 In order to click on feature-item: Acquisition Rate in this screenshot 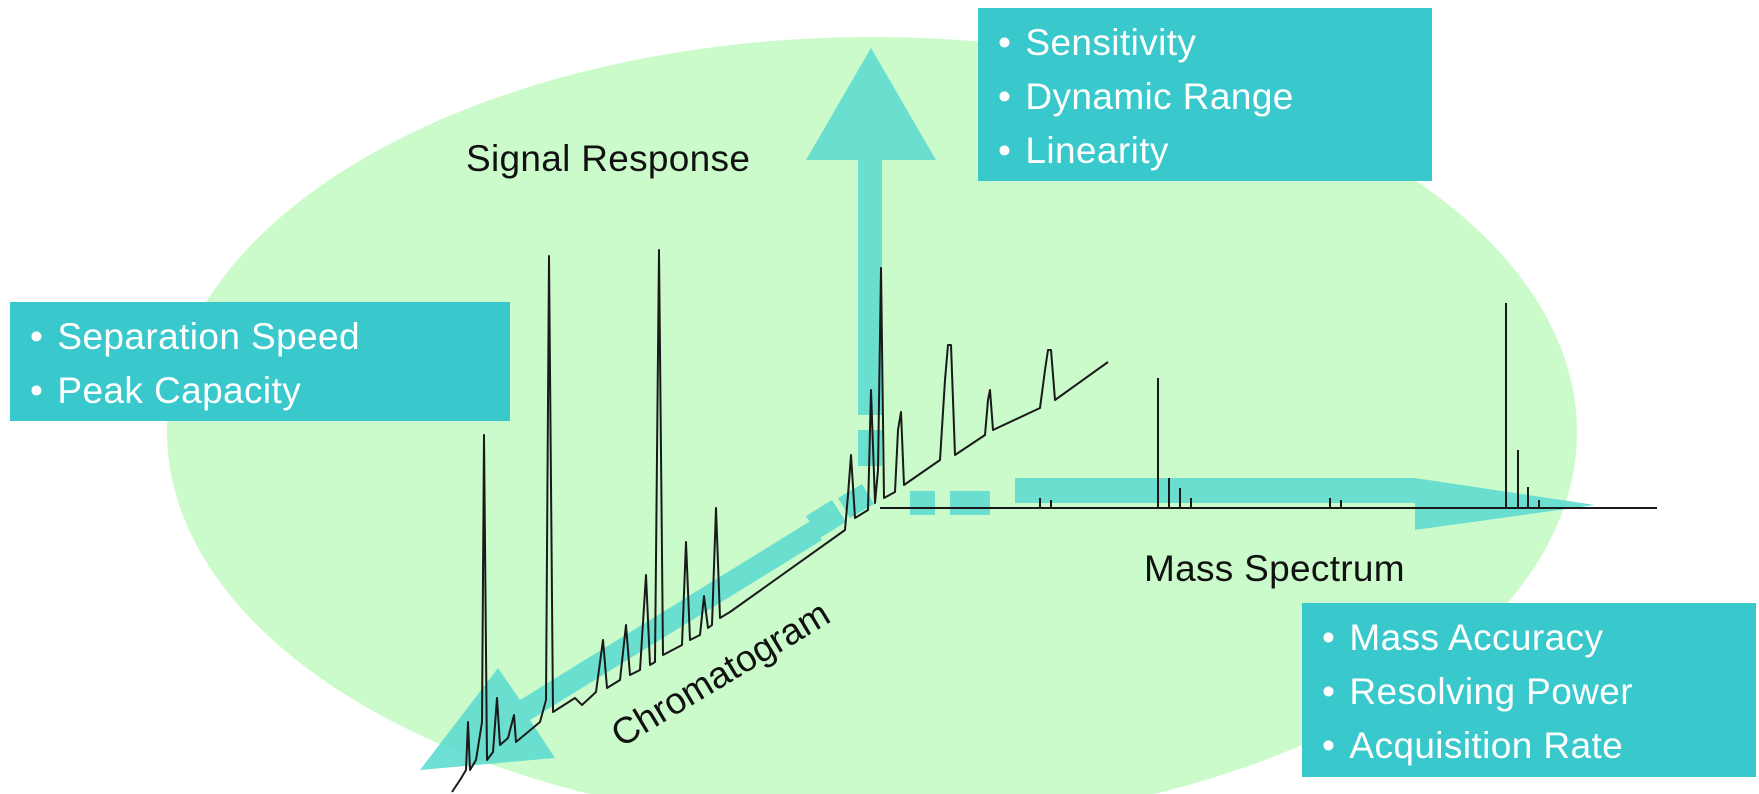, I will do `click(1528, 746)`.